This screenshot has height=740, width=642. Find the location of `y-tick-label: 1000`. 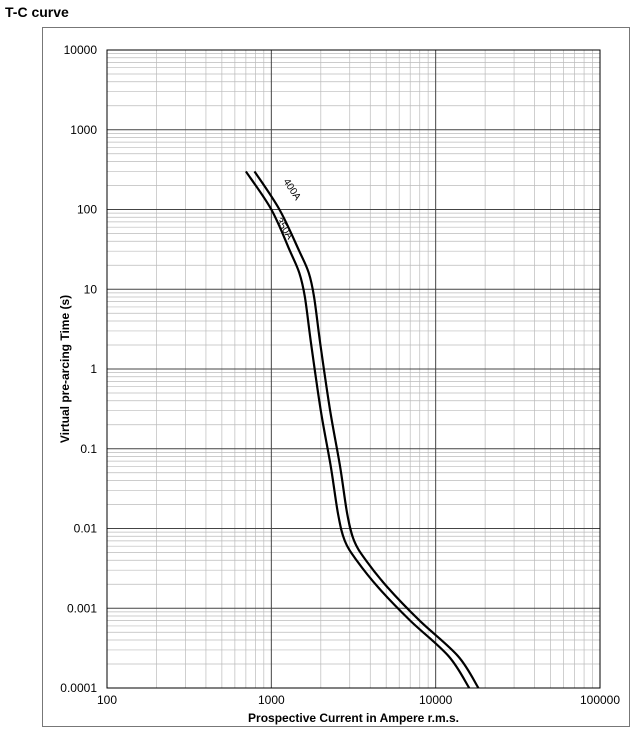

y-tick-label: 1000 is located at coordinates (83, 130).